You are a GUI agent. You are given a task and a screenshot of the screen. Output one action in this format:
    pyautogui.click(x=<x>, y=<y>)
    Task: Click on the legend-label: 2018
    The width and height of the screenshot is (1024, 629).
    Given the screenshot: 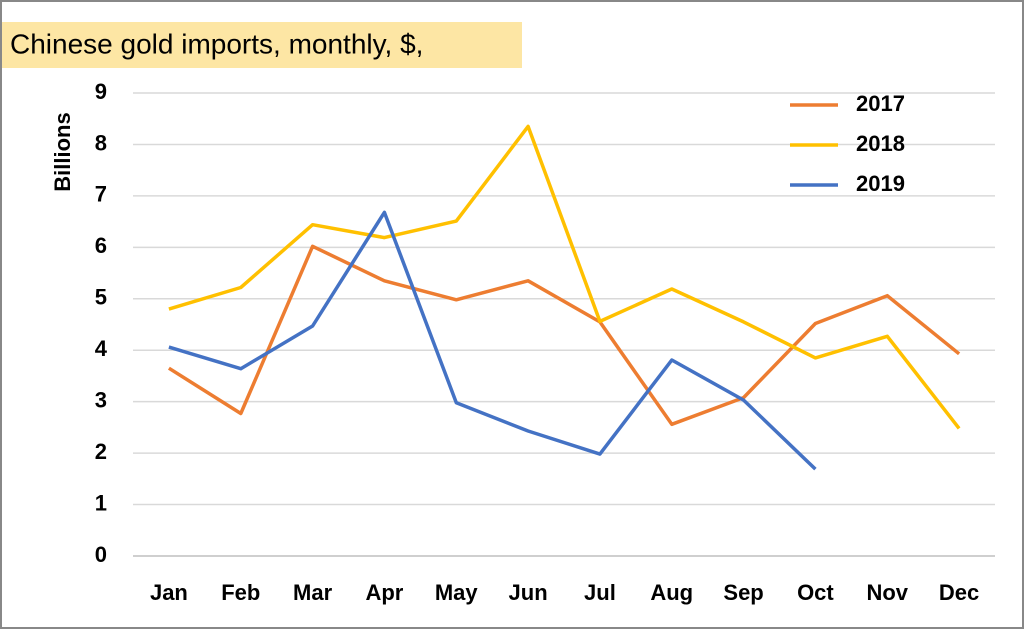 What is the action you would take?
    pyautogui.click(x=880, y=143)
    